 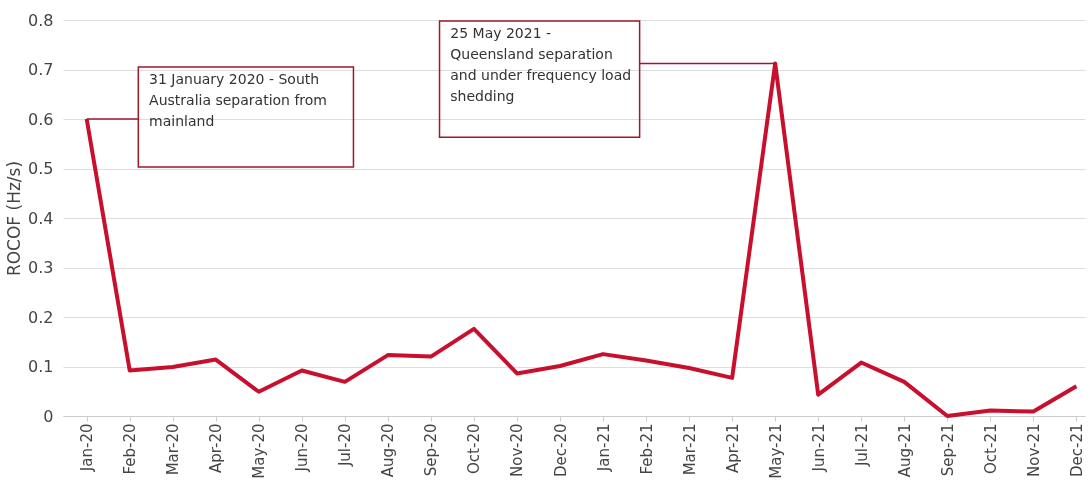 What do you see at coordinates (41, 267) in the screenshot?
I see `y-tick-label: 0.3` at bounding box center [41, 267].